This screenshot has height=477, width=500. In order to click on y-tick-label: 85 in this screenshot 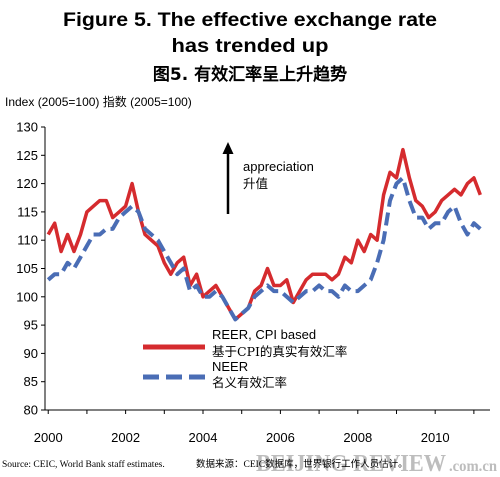, I will do `click(31, 381)`.